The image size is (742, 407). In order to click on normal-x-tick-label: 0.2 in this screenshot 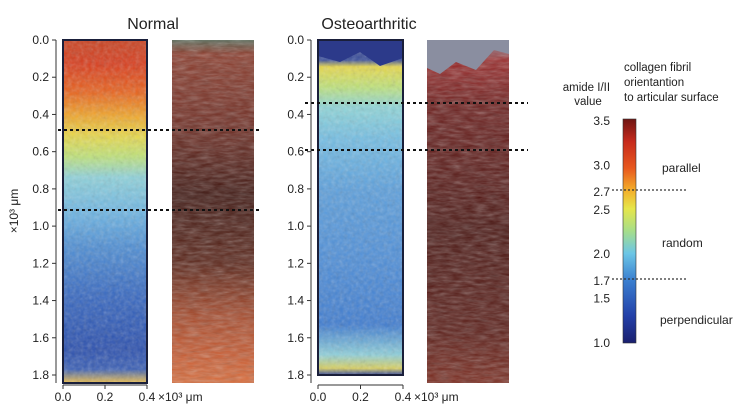, I will do `click(105, 397)`.